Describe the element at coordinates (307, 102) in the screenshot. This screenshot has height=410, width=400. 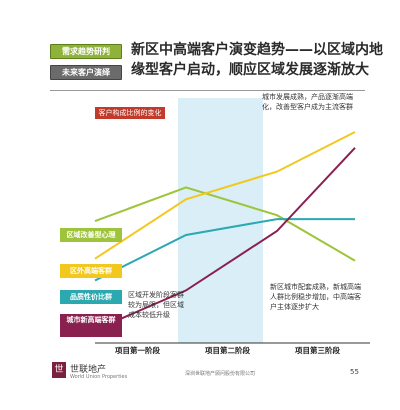
I see `note-top: 城市发展成熟，产品逐渐高端化，改善型客户成为主流客群` at that location.